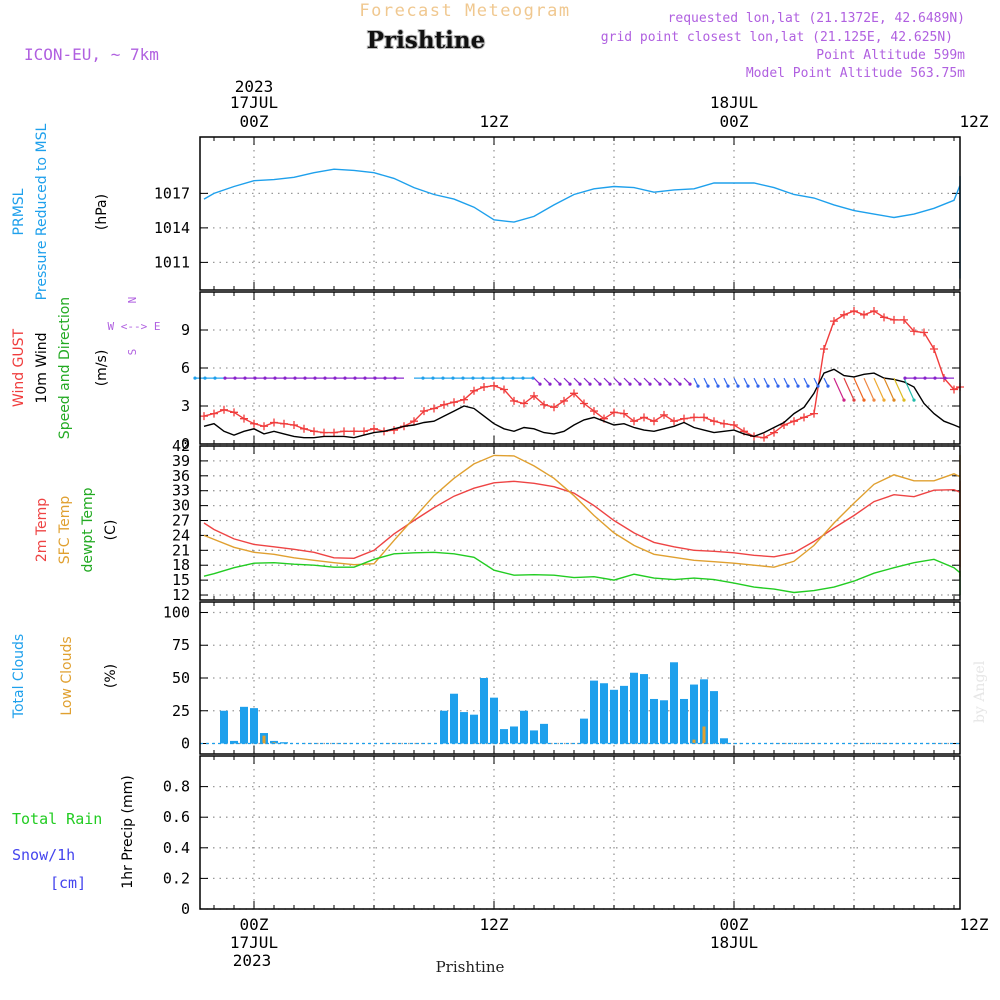 The height and width of the screenshot is (1000, 1000). What do you see at coordinates (980, 691) in the screenshot?
I see `watermark: by Angel` at bounding box center [980, 691].